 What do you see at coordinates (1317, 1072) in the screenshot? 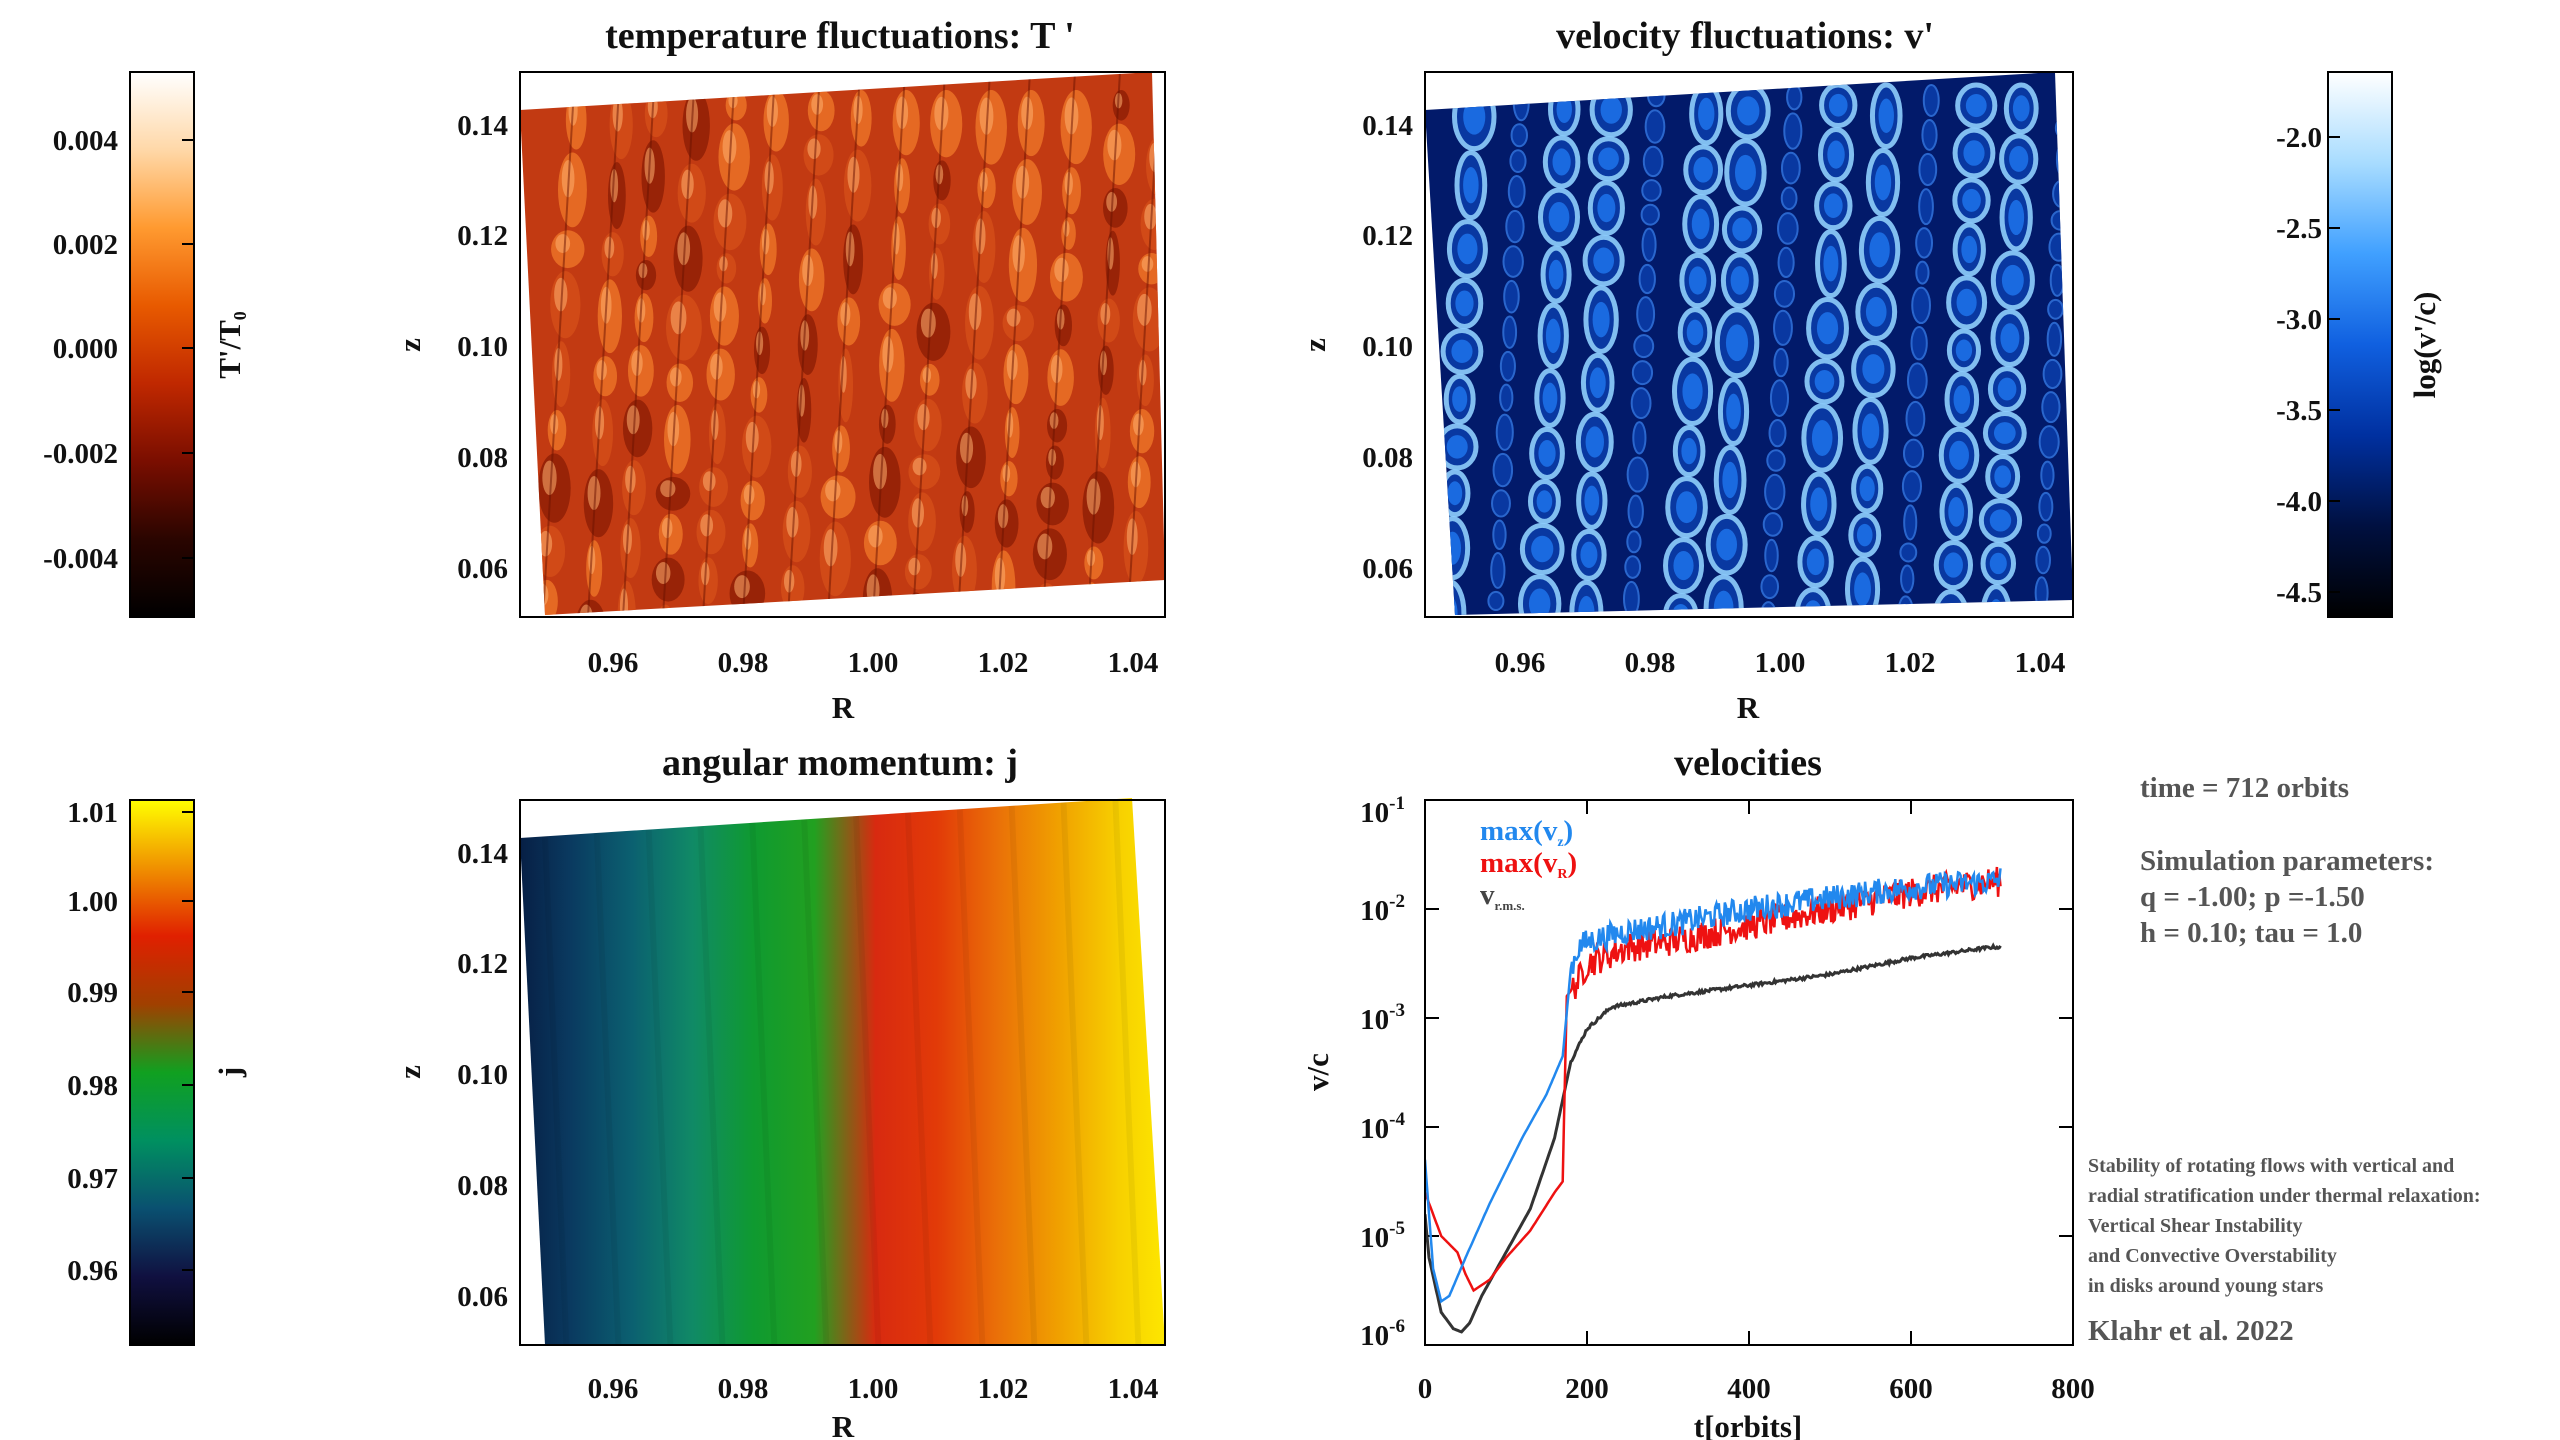
I see `velocities-ylabel: v/c` at bounding box center [1317, 1072].